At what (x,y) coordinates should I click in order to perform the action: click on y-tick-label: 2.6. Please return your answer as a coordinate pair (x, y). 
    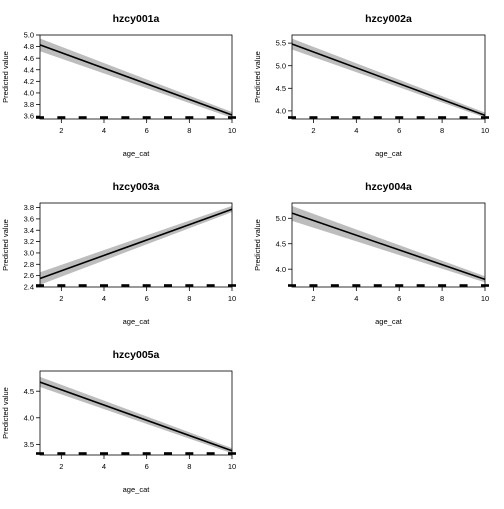
    Looking at the image, I should click on (29, 275).